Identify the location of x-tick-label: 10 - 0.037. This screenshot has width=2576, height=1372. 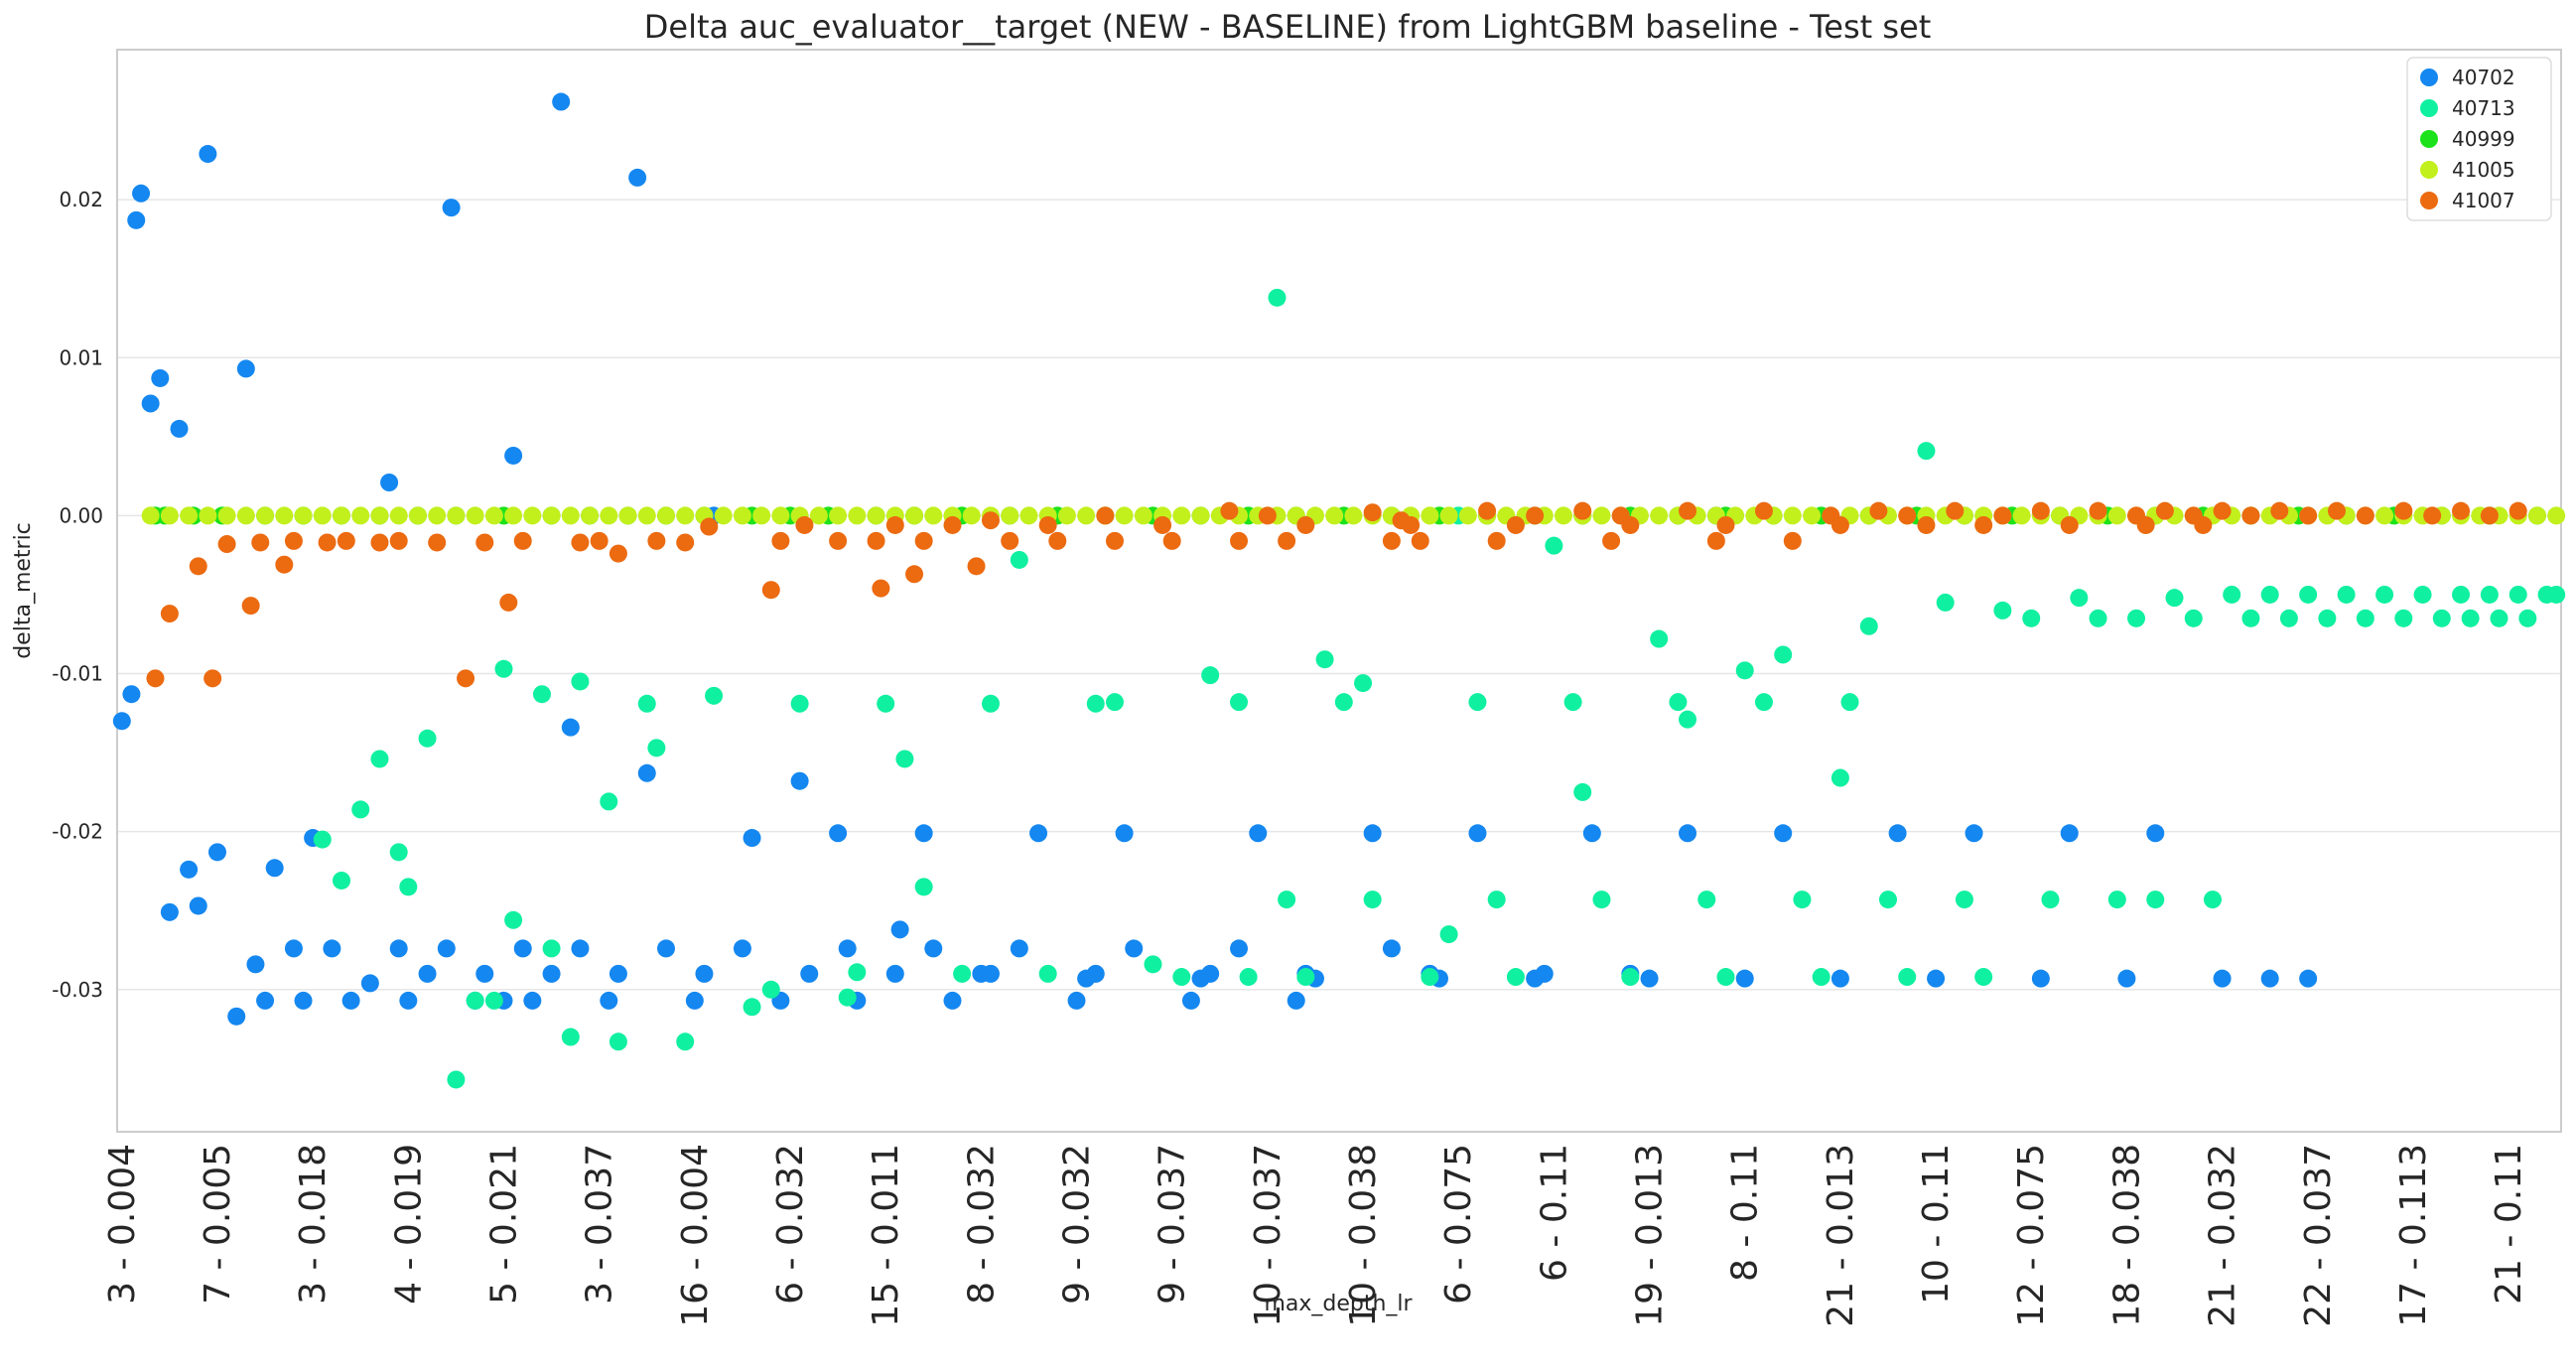
(1268, 1235).